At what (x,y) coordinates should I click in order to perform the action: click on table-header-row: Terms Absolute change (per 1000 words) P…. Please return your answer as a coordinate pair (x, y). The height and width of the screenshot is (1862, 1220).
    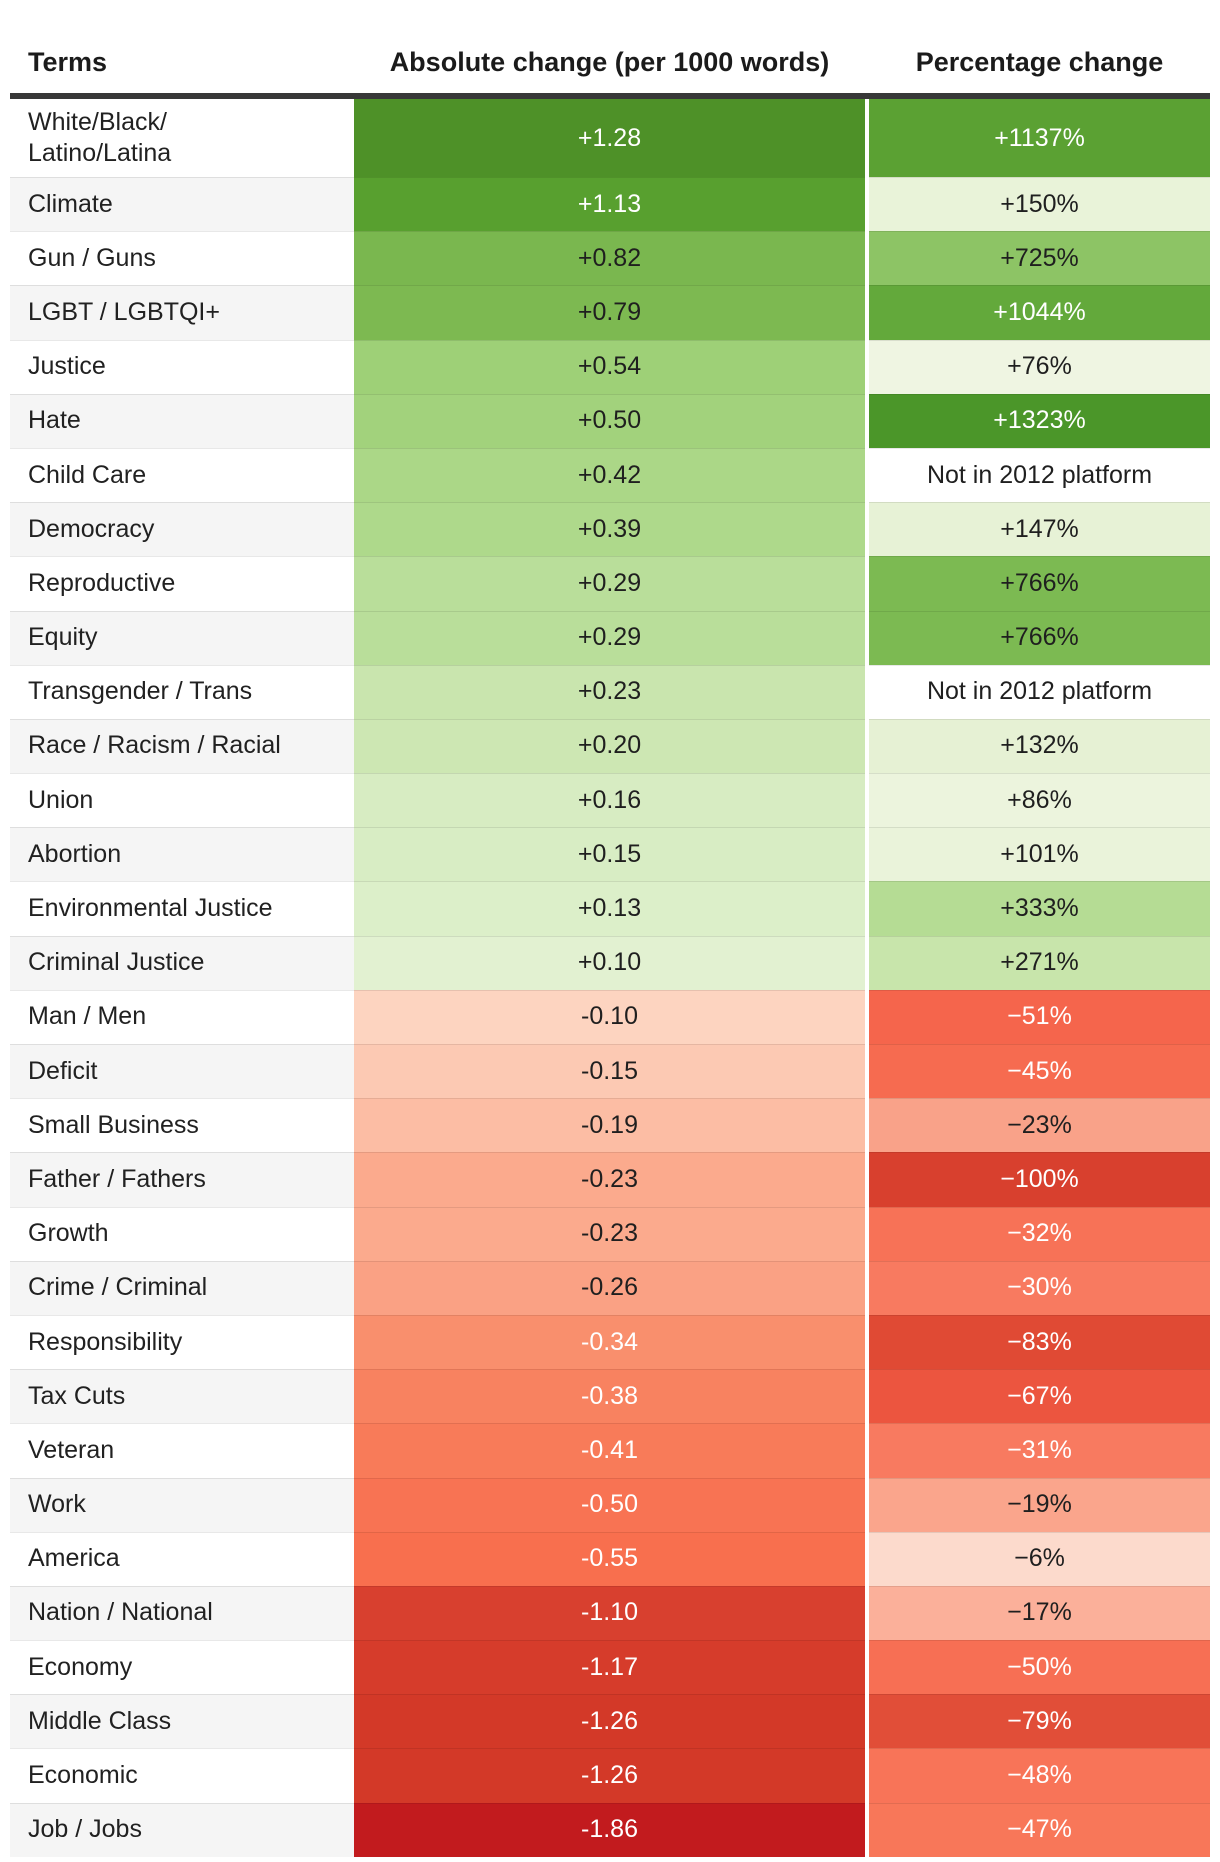
    Looking at the image, I should click on (610, 49).